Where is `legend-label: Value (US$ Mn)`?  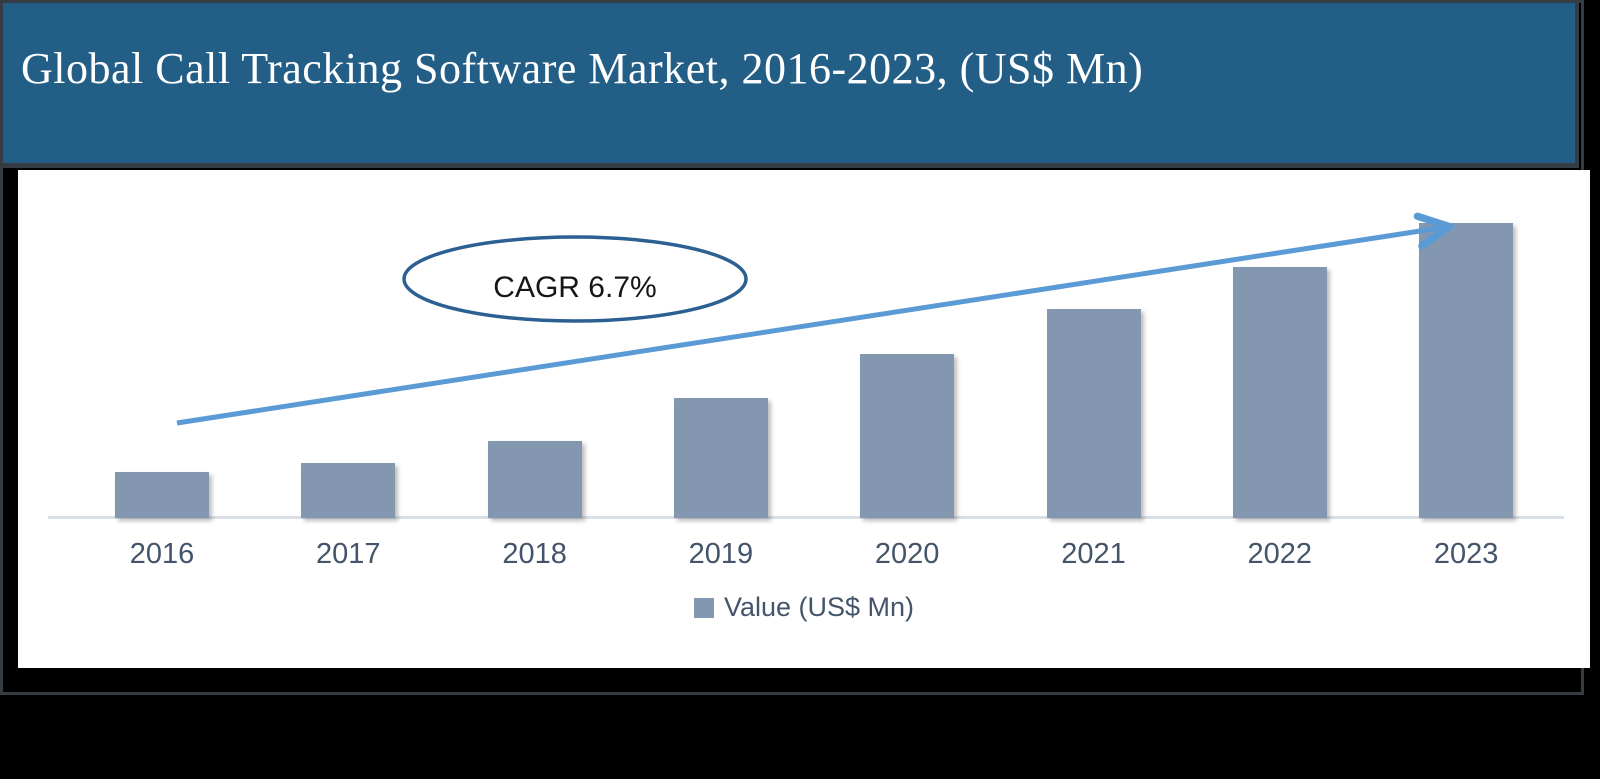
legend-label: Value (US$ Mn) is located at coordinates (819, 607).